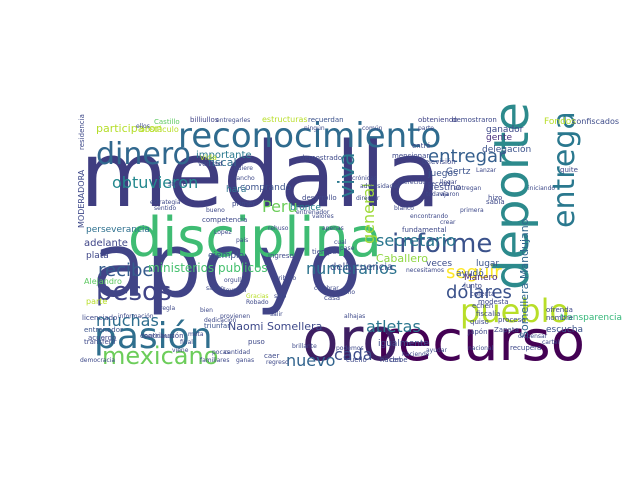 Image resolution: width=640 pixels, height=480 pixels. What do you see at coordinates (305, 208) in the screenshot?
I see `cloud-word: bronce` at bounding box center [305, 208].